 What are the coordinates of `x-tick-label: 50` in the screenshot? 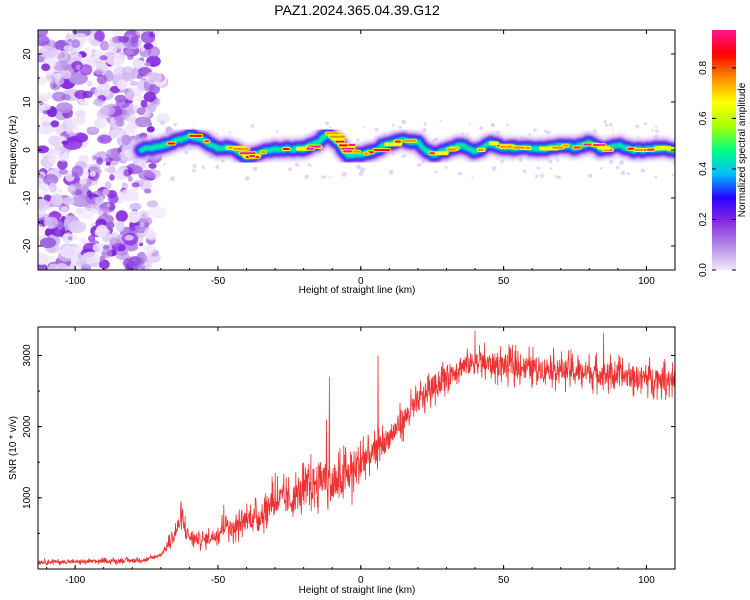 It's located at (504, 281).